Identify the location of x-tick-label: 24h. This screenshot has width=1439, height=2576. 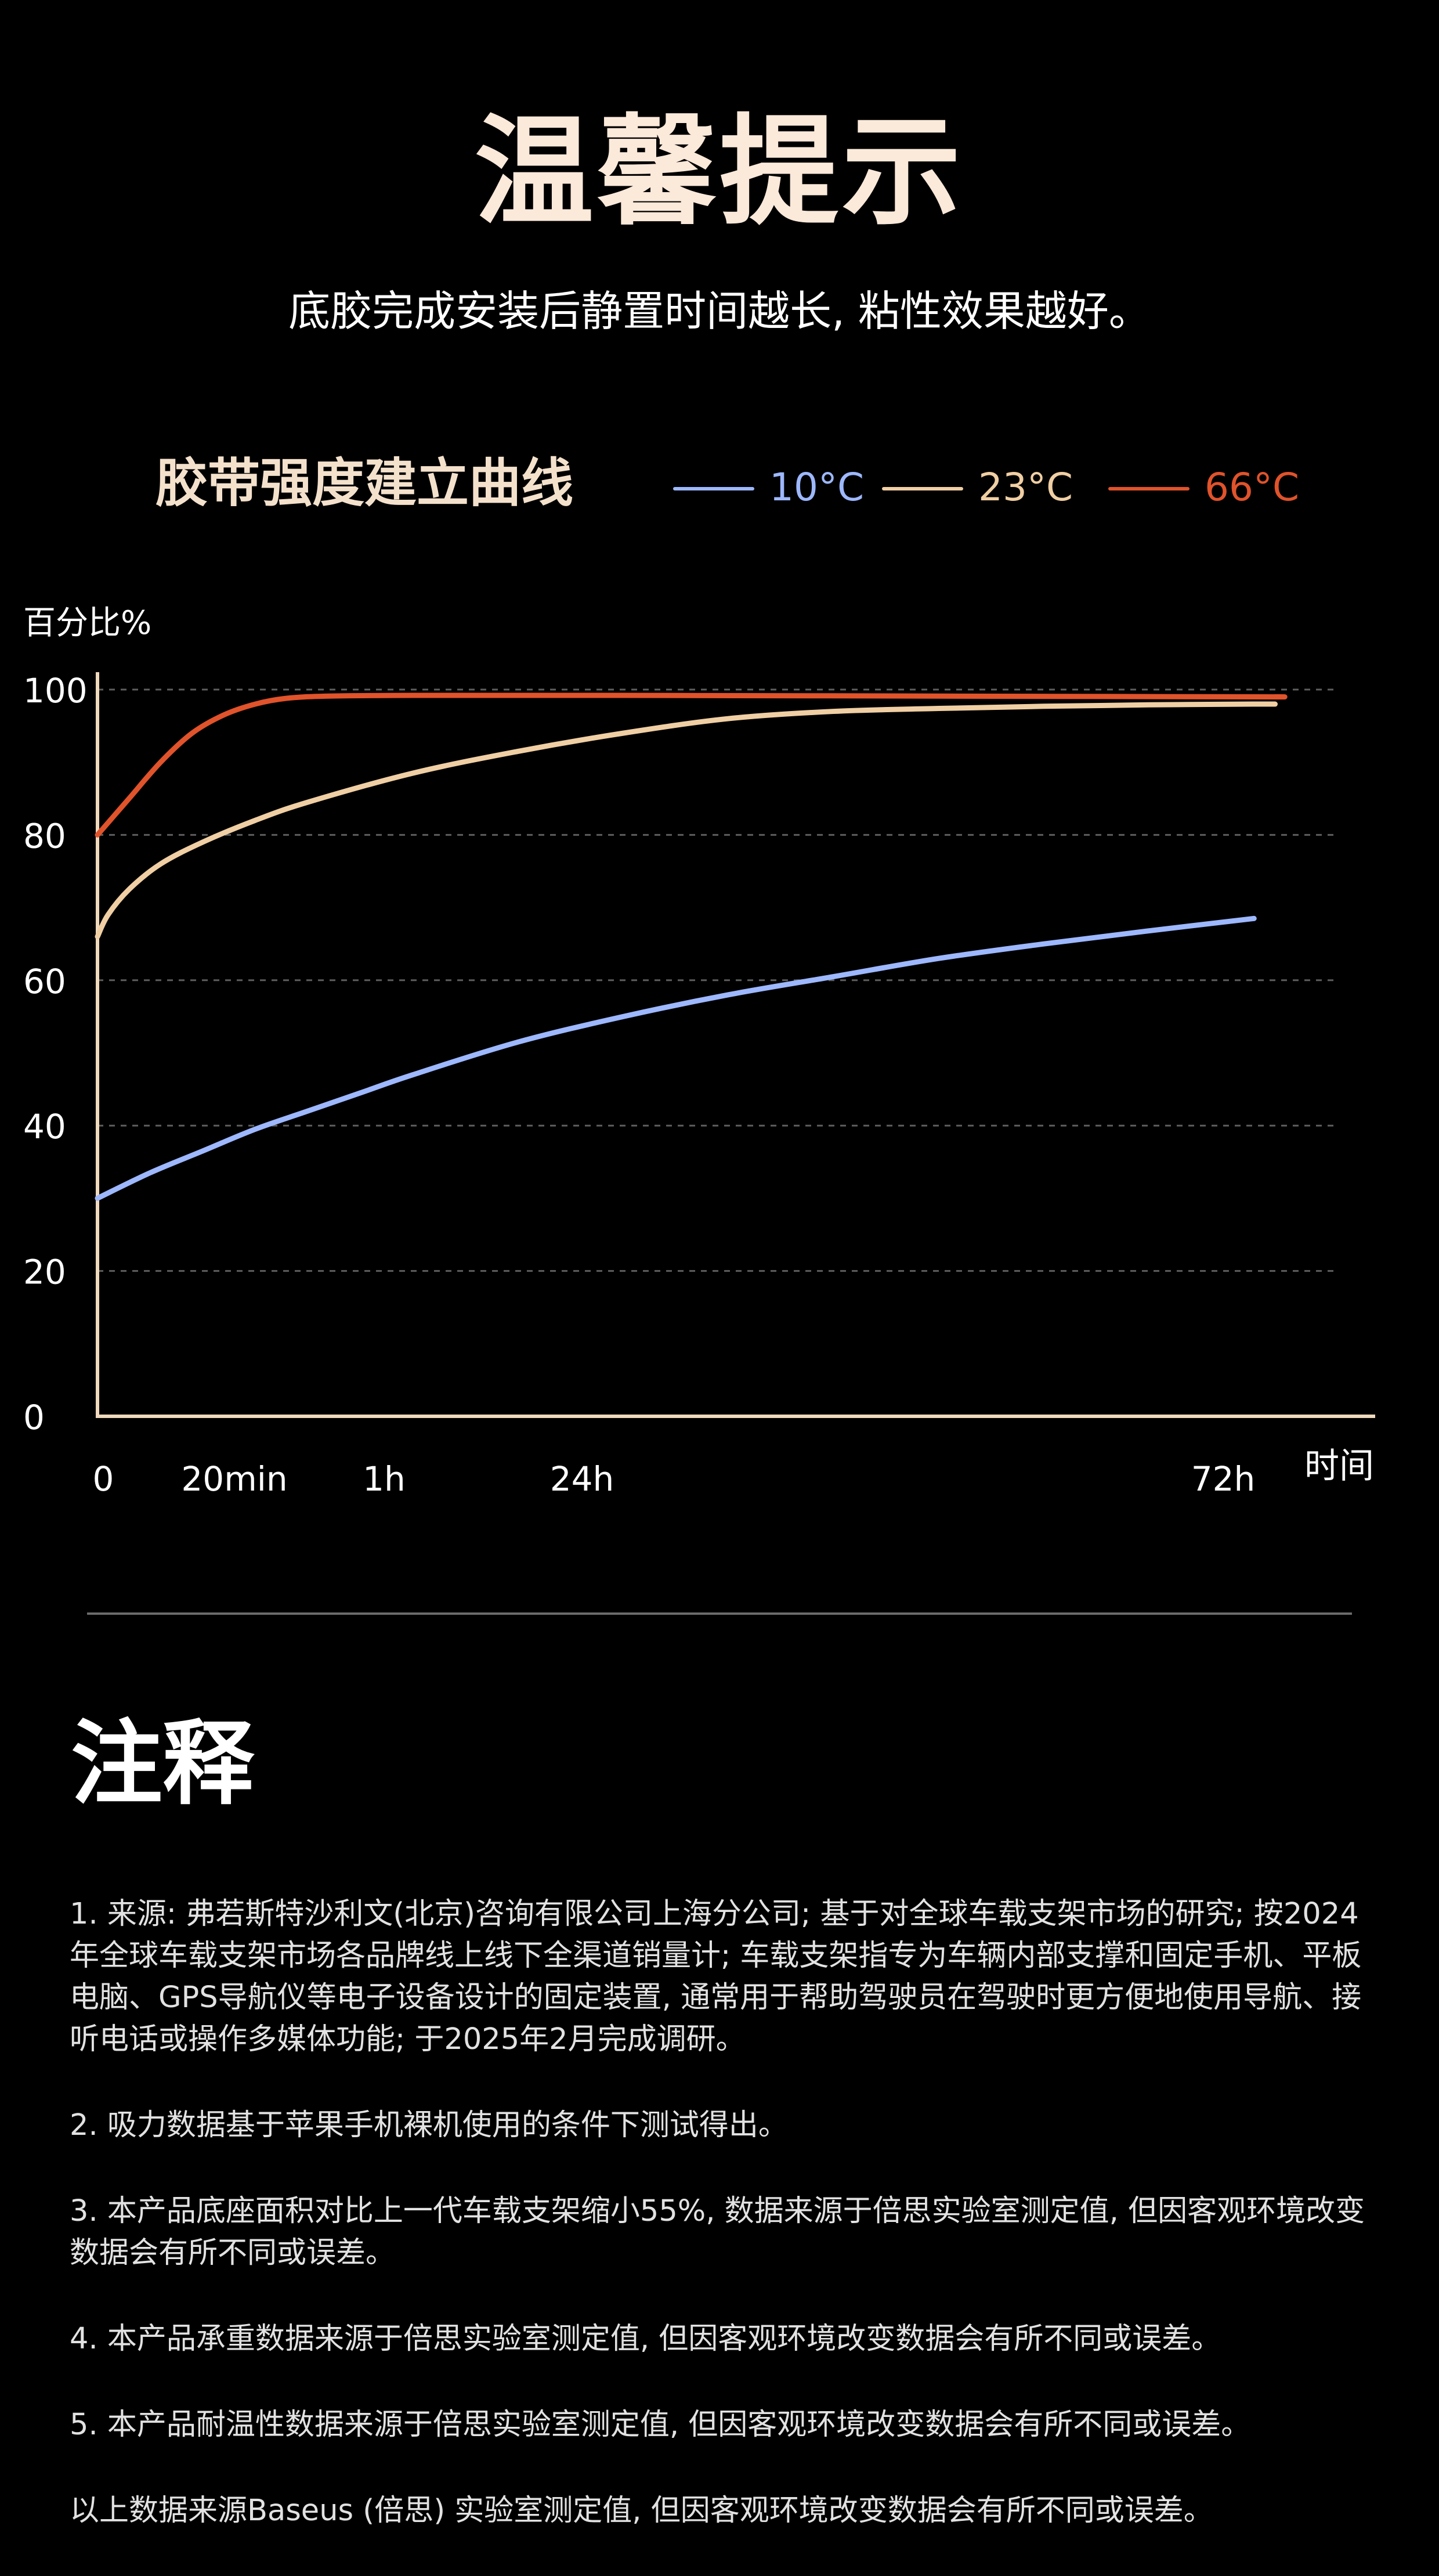
(582, 1479).